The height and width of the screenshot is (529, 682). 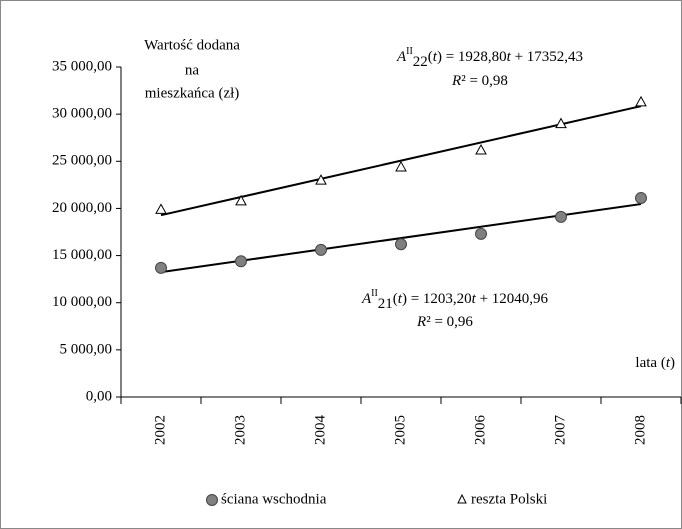 I want to click on legend-label: reszta Polski, so click(x=509, y=499).